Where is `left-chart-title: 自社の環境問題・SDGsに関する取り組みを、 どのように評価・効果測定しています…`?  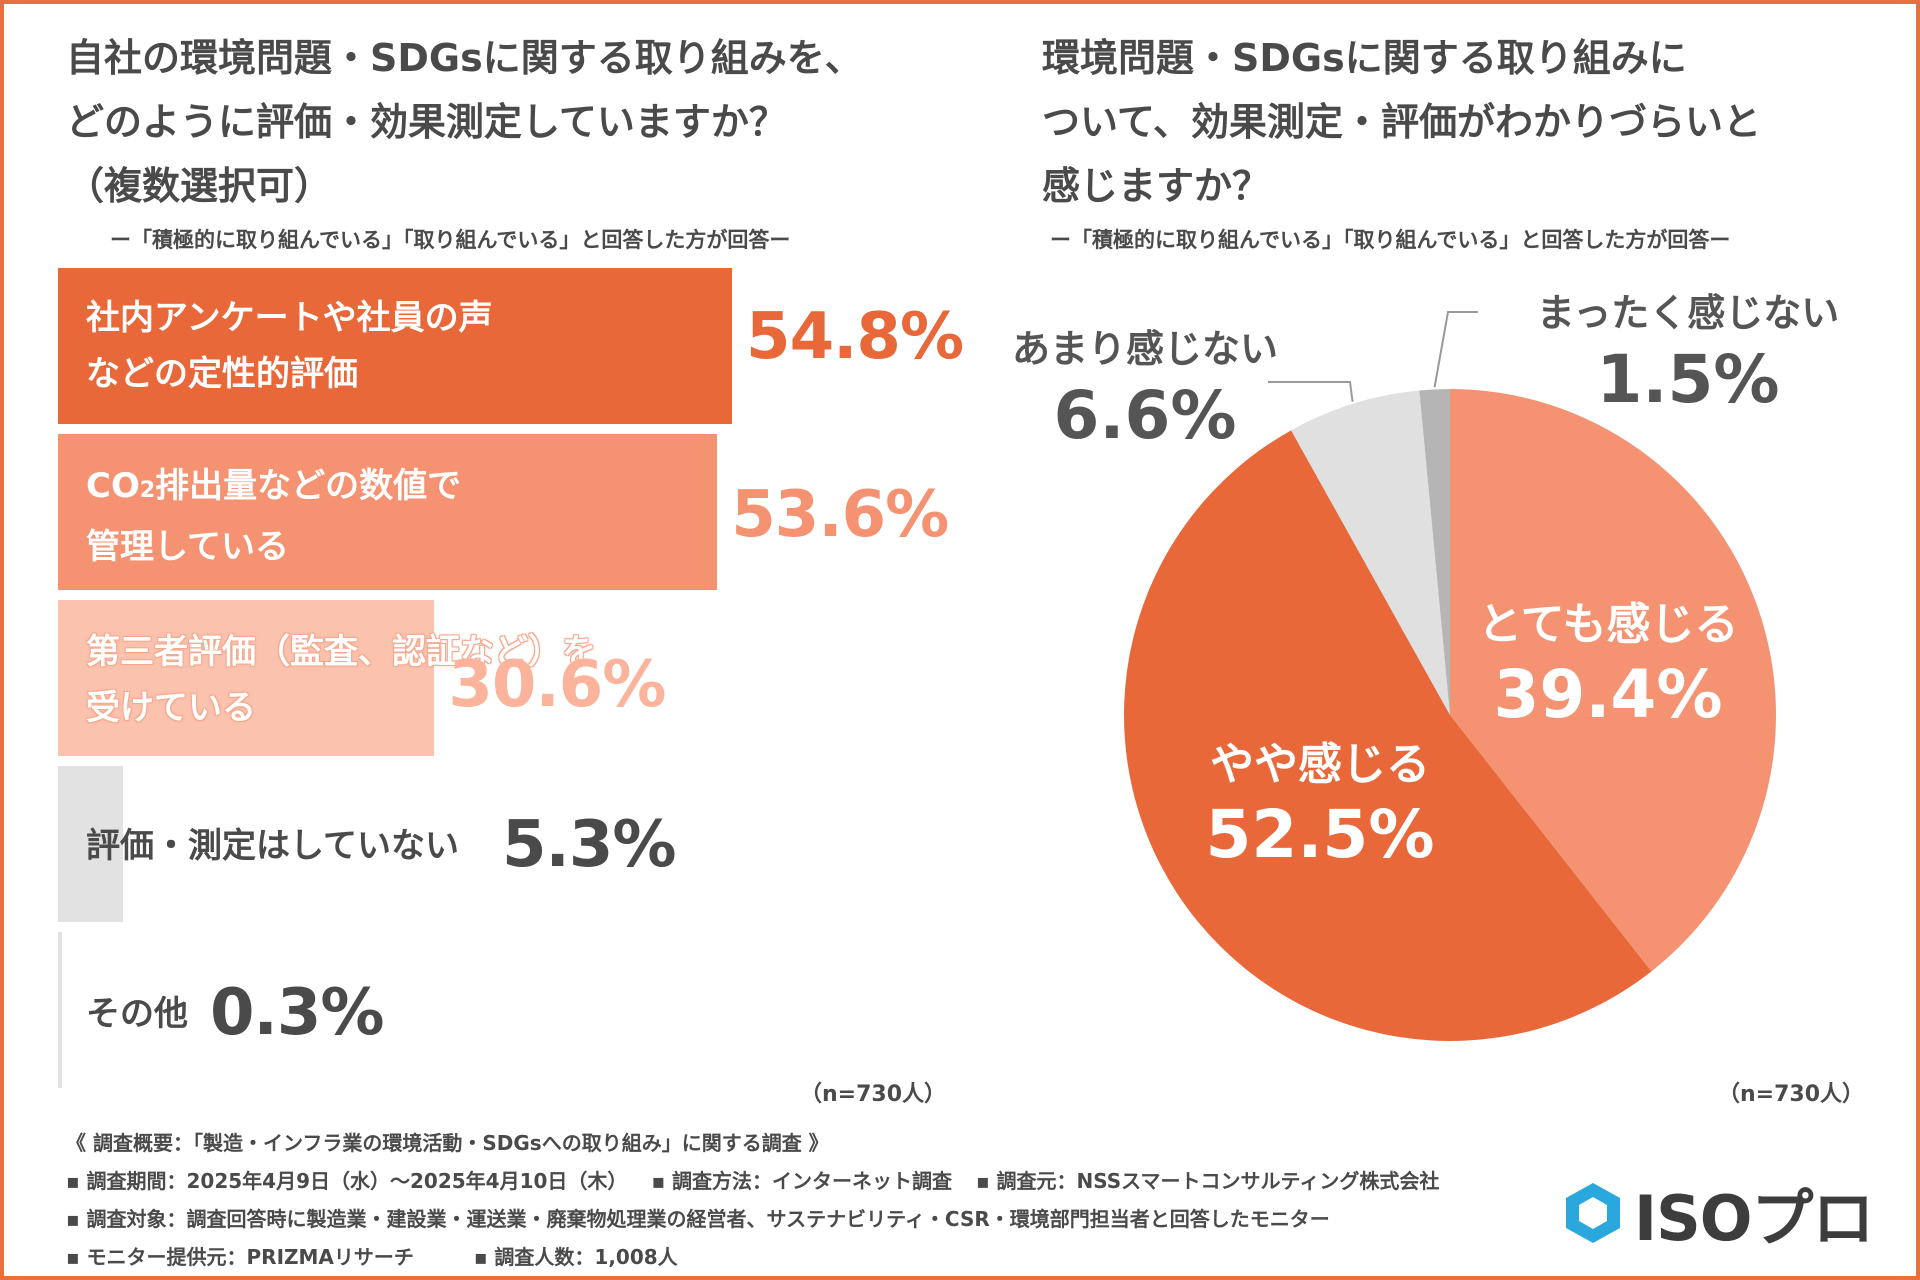
left-chart-title: 自社の環境問題・SDGsに関する取り組みを、 どのように評価・効果測定しています… is located at coordinates (464, 122).